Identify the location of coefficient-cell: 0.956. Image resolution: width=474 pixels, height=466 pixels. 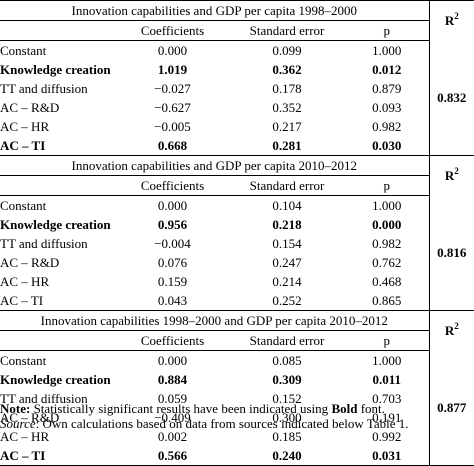
(172, 224).